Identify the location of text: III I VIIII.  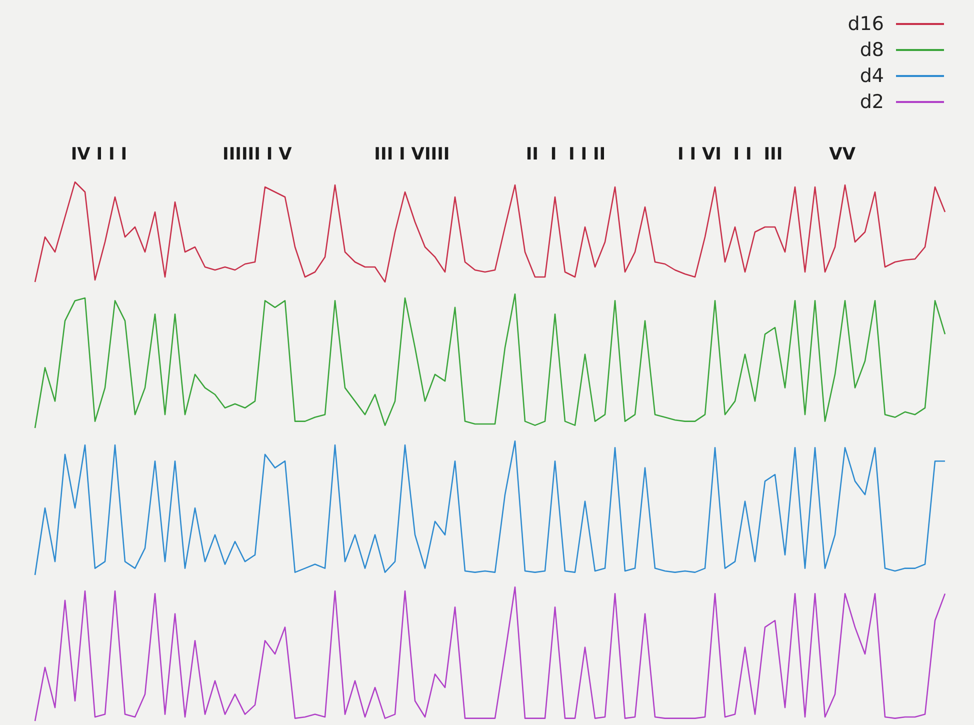
(412, 154).